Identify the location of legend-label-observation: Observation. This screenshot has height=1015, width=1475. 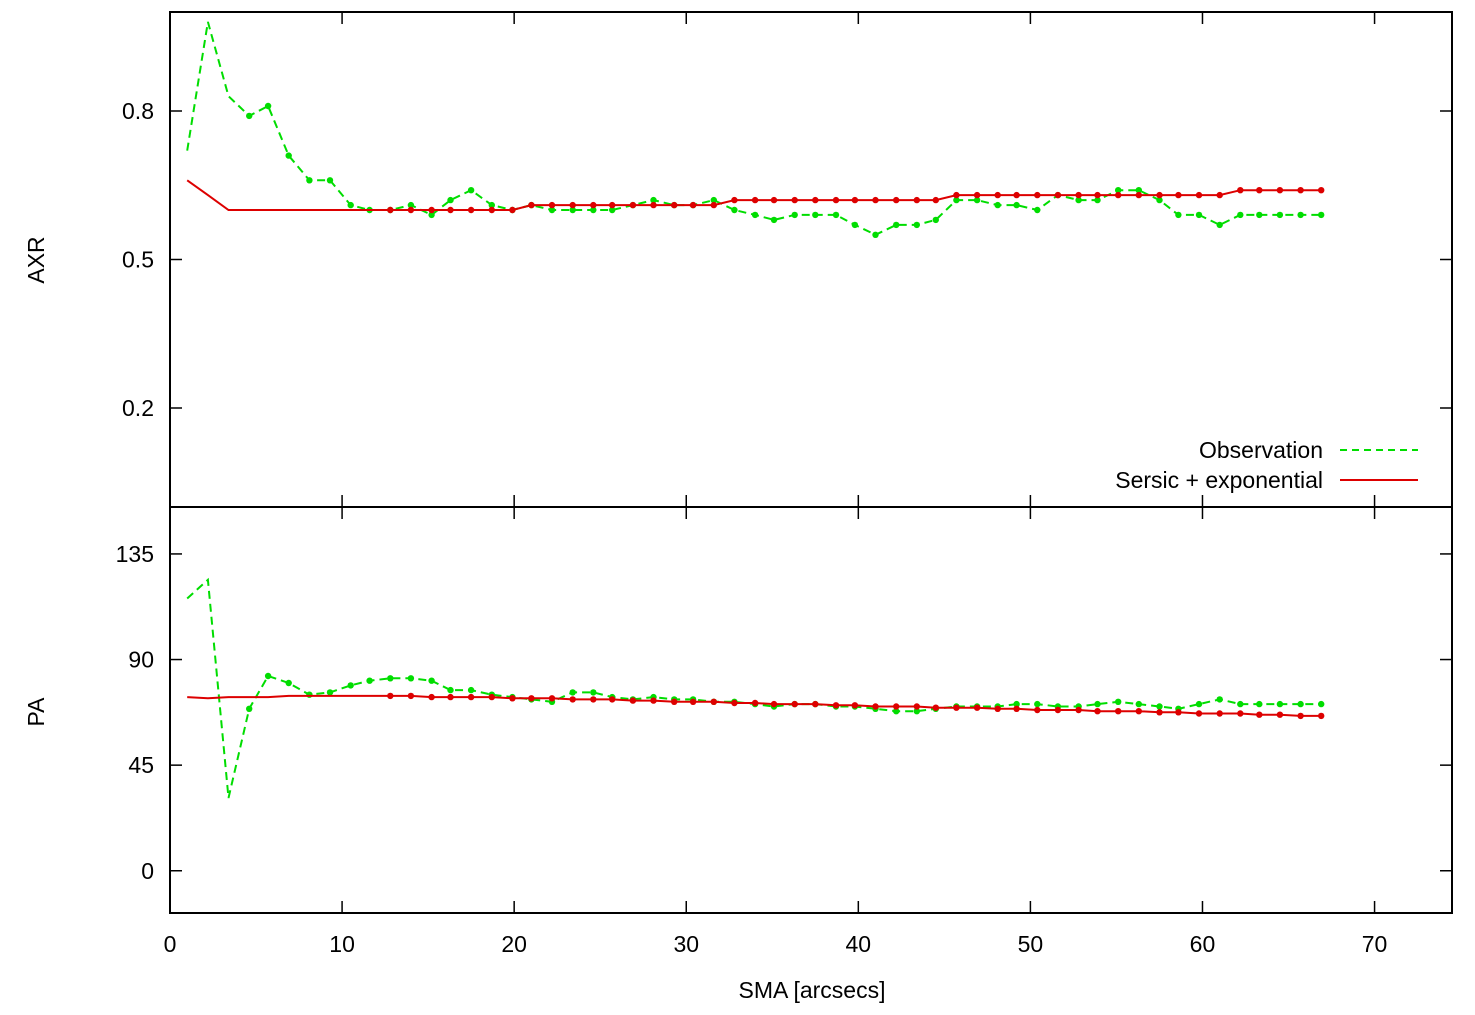
(1261, 450).